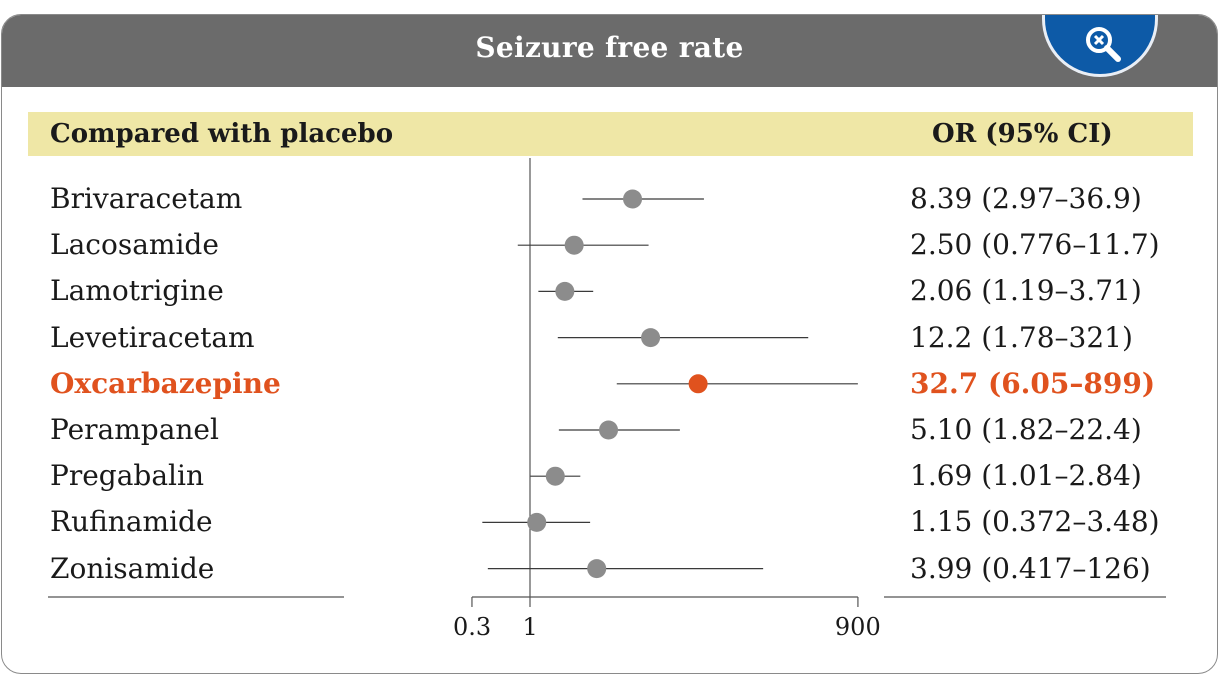 This screenshot has width=1221, height=677. What do you see at coordinates (152, 337) in the screenshot?
I see `drug-label: Levetiracetam` at bounding box center [152, 337].